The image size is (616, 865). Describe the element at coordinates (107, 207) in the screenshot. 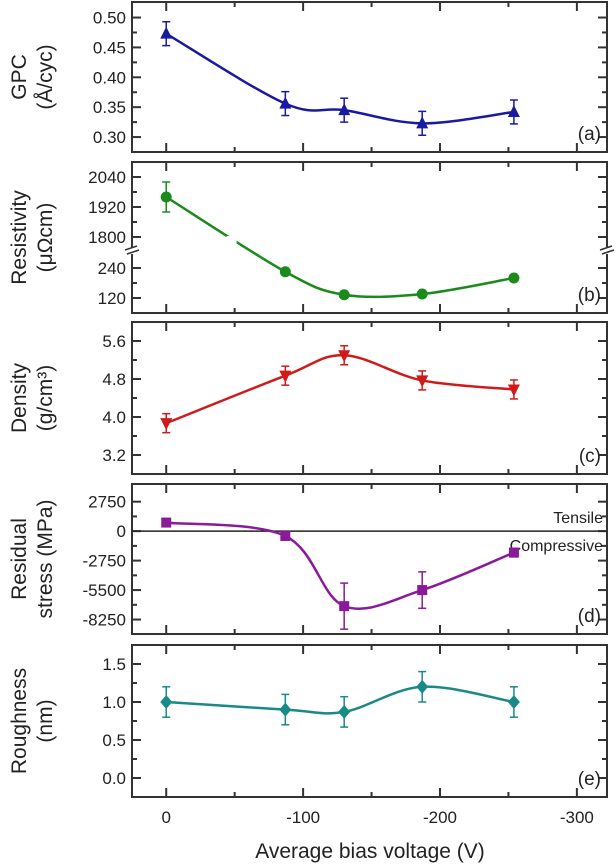

I see `y-tick-label: 1920` at that location.